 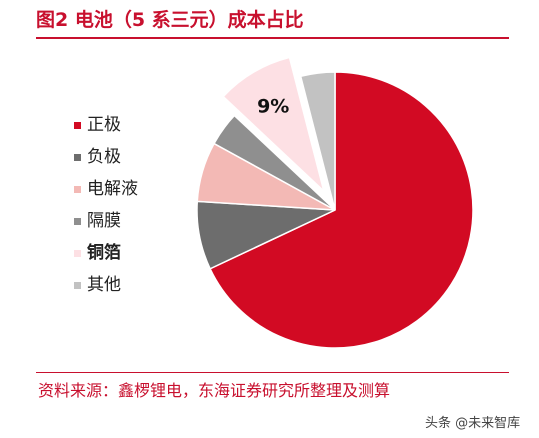 I want to click on legend-label: 其他, so click(x=104, y=285).